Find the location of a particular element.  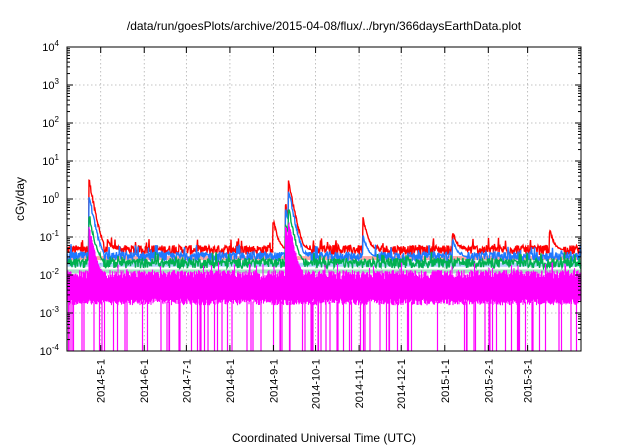

x-tick-label: 2015-1-1 is located at coordinates (446, 381).